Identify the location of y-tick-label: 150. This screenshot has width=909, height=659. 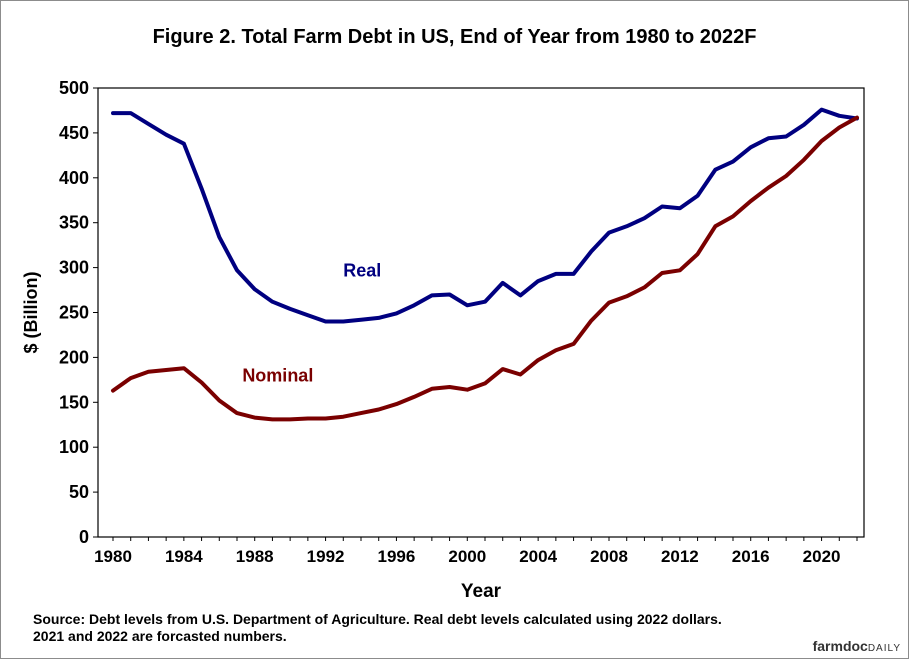
(74, 402).